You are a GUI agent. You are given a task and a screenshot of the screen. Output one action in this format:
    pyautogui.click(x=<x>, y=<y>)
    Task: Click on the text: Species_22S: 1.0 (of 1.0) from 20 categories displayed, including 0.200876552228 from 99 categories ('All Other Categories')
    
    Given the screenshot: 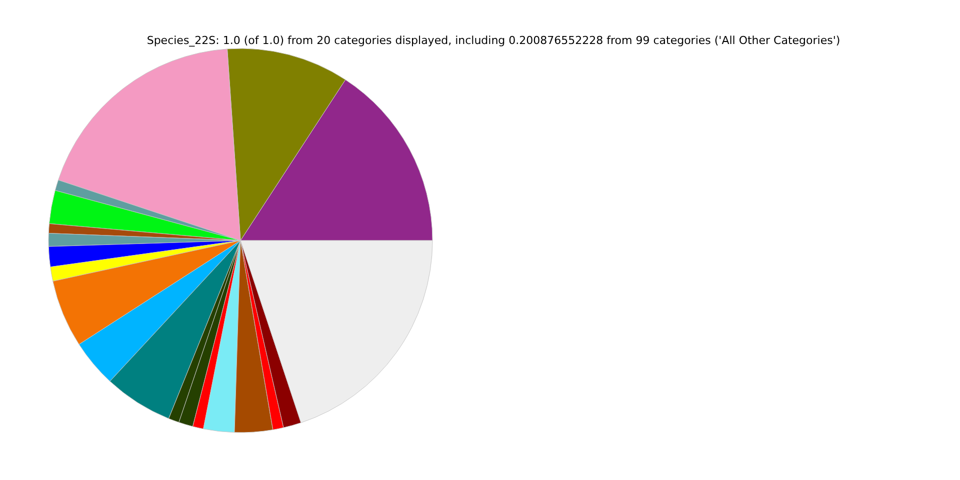 What is the action you would take?
    pyautogui.click(x=493, y=40)
    